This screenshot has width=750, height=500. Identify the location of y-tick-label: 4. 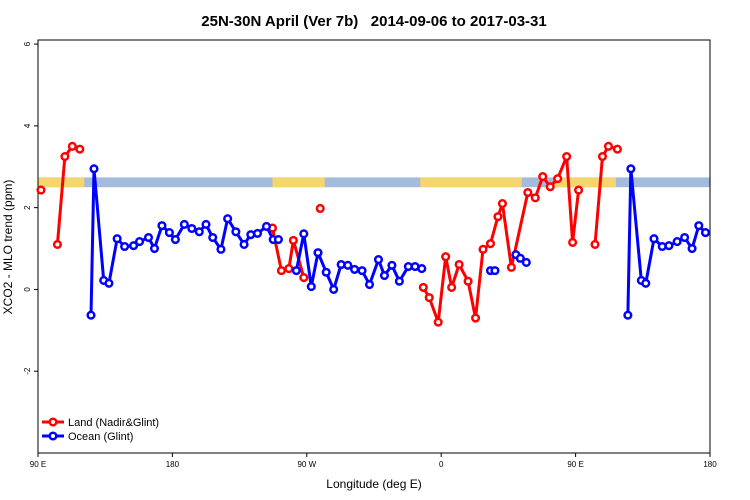
(27, 125).